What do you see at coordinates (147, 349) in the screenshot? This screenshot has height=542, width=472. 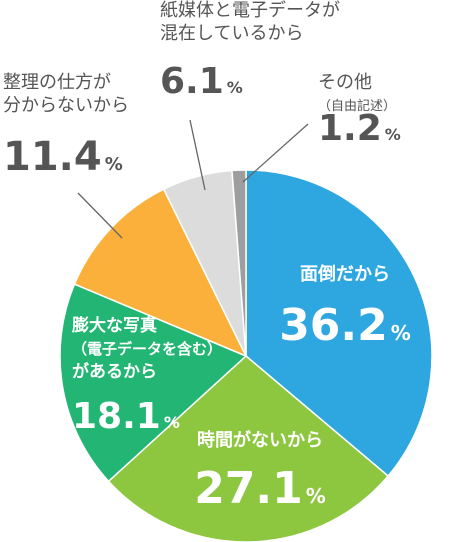 I see `slice-label-bodai-line2: （電子データを含む）` at bounding box center [147, 349].